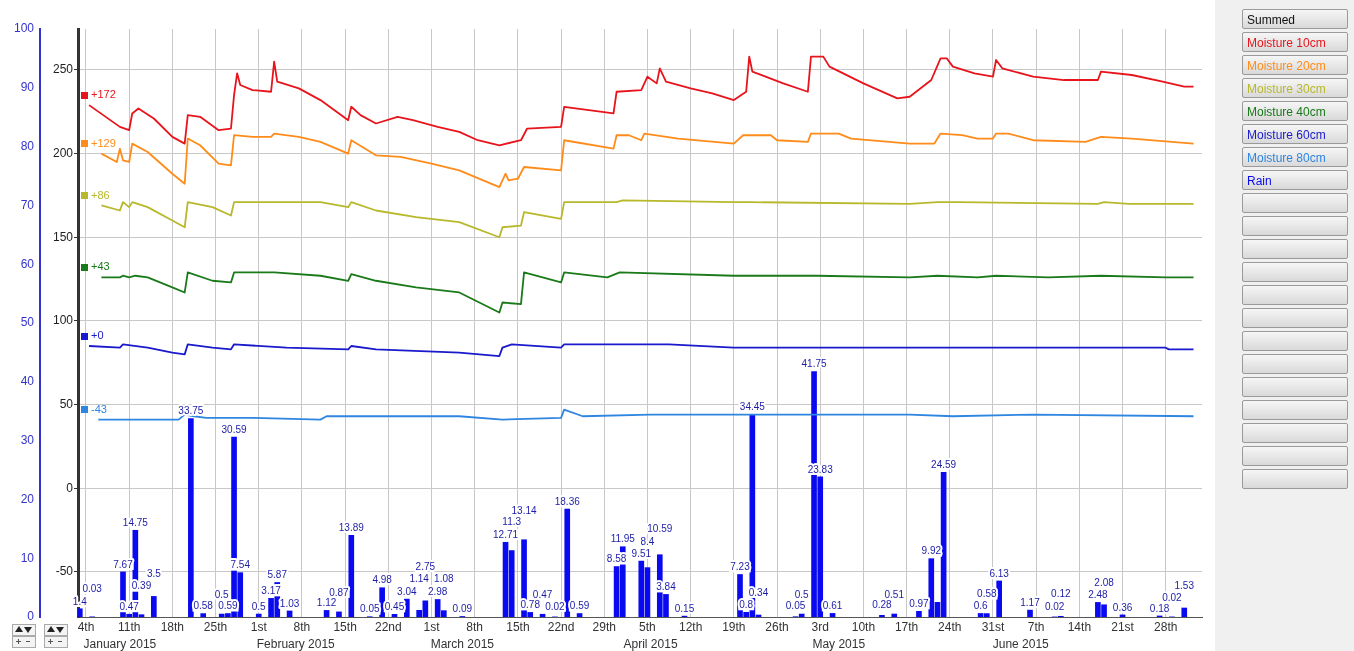 Image resolution: width=1354 pixels, height=651 pixels. Describe the element at coordinates (31, 616) in the screenshot. I see `y2-tick-label: 0` at that location.